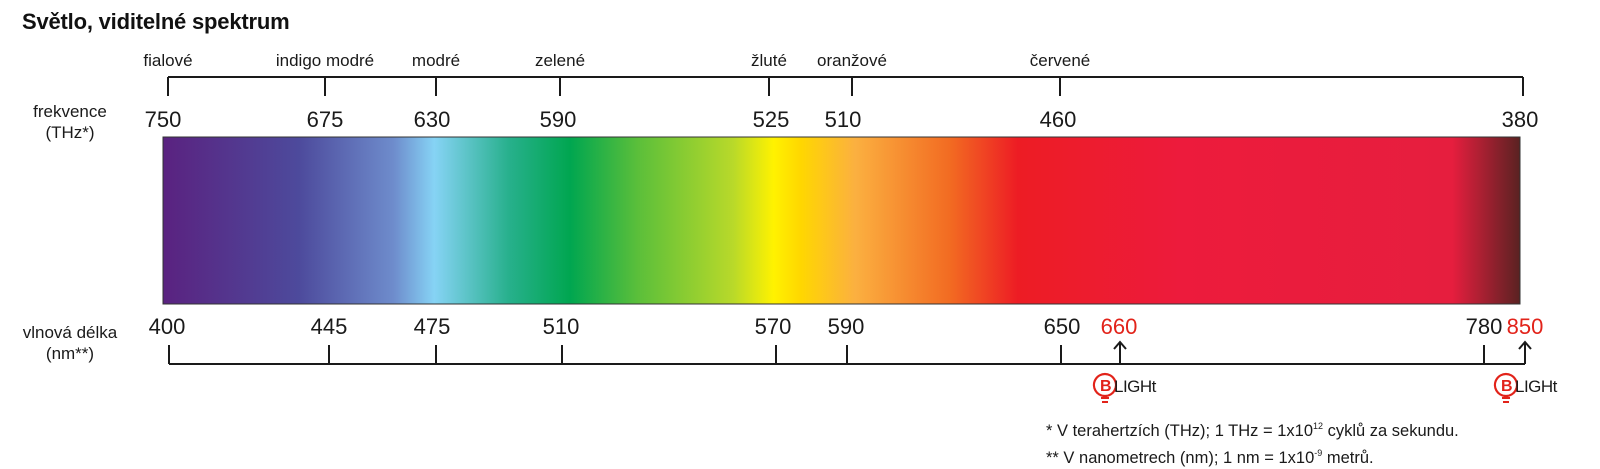 This screenshot has width=1600, height=469. I want to click on wavelength-tick-label: 445, so click(329, 326).